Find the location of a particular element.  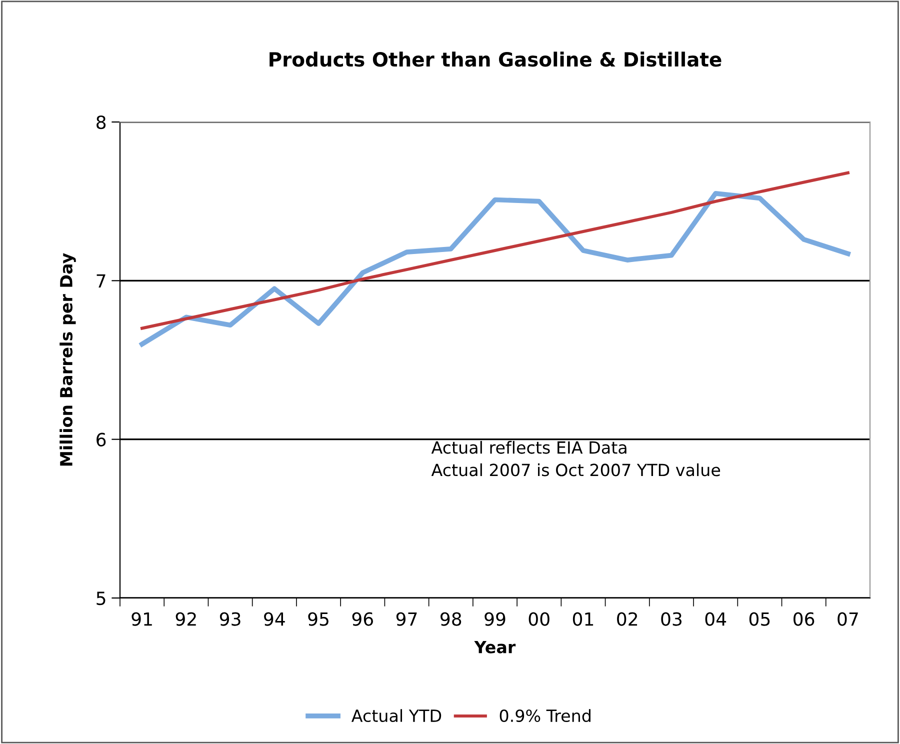

legend-label: 0.9% Trend is located at coordinates (545, 715).